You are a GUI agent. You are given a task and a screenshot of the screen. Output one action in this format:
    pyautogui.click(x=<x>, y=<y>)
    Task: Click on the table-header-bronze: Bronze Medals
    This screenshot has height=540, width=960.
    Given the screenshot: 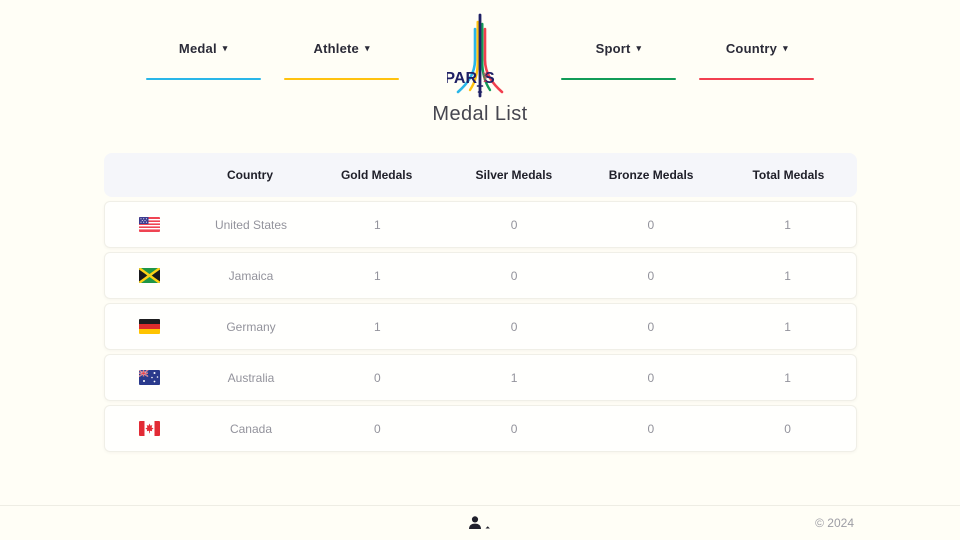 What is the action you would take?
    pyautogui.click(x=651, y=175)
    